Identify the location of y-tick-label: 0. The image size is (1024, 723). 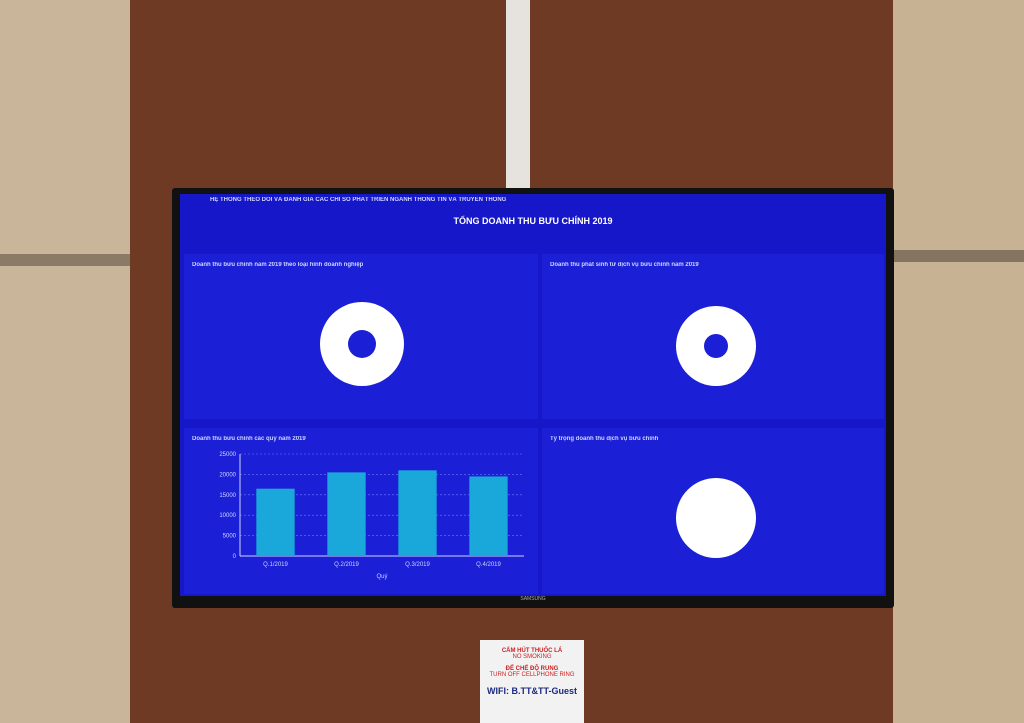
(235, 557).